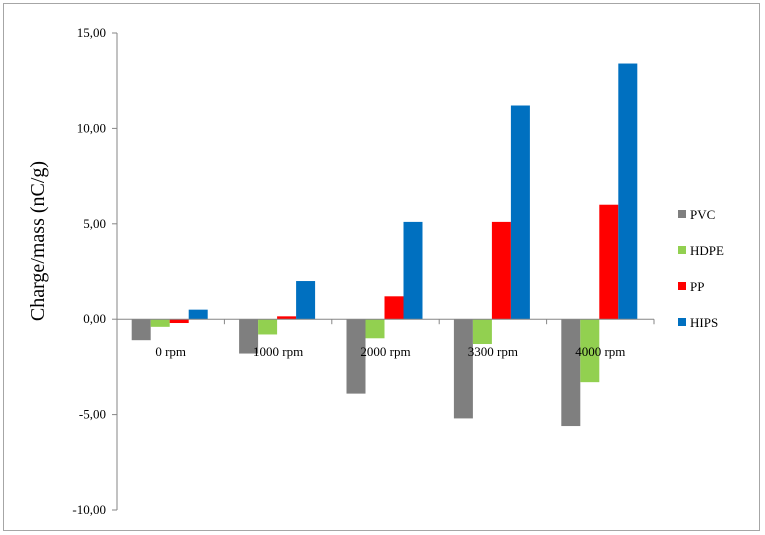 The height and width of the screenshot is (535, 765). I want to click on legend-swatch-hips, so click(682, 322).